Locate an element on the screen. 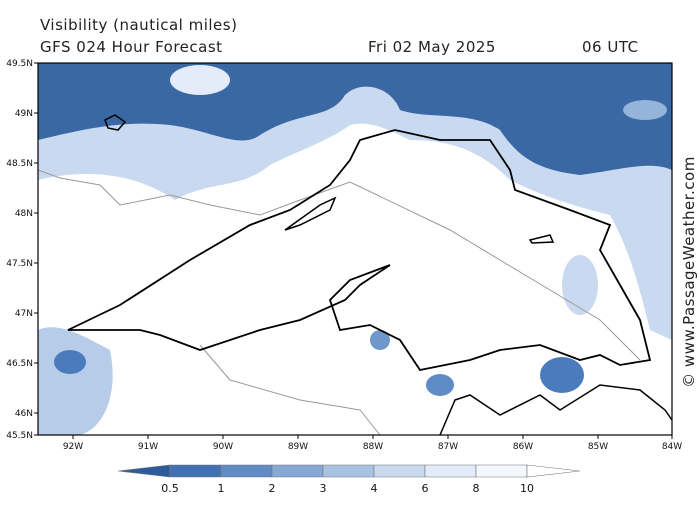 The height and width of the screenshot is (525, 700). map-subtitle: GFS 024 Hour Forecast is located at coordinates (131, 47).